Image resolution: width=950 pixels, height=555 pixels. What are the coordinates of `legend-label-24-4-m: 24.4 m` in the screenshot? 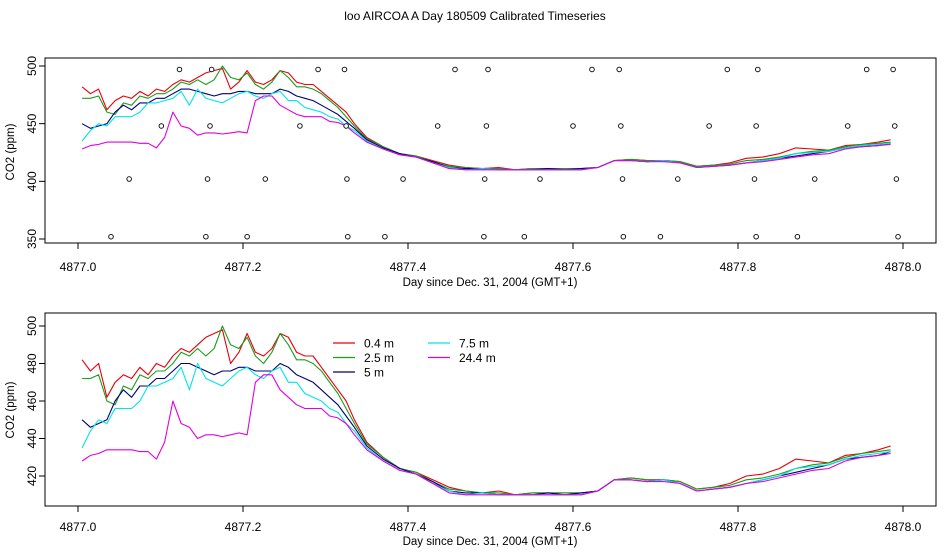 It's located at (477, 358).